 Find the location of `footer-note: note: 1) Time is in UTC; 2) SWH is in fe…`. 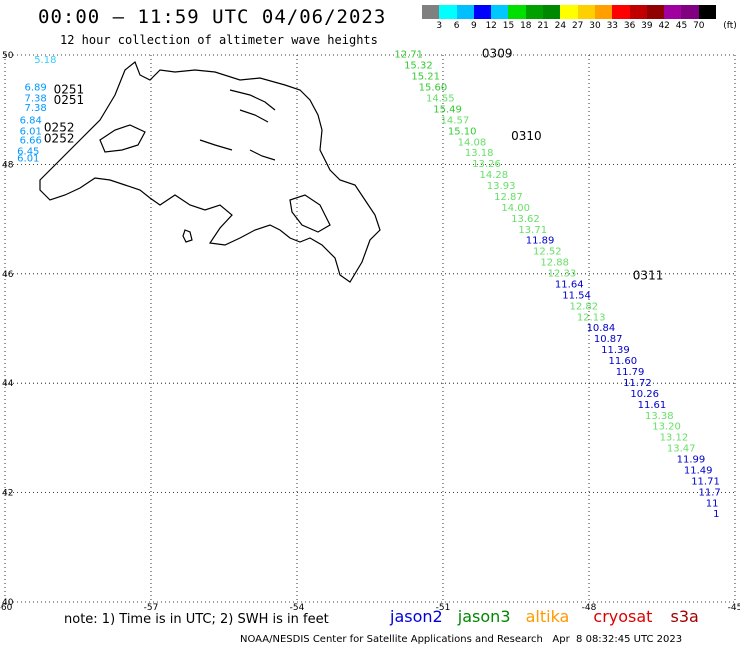

footer-note: note: 1) Time is in UTC; 2) SWH is in fe… is located at coordinates (196, 619).